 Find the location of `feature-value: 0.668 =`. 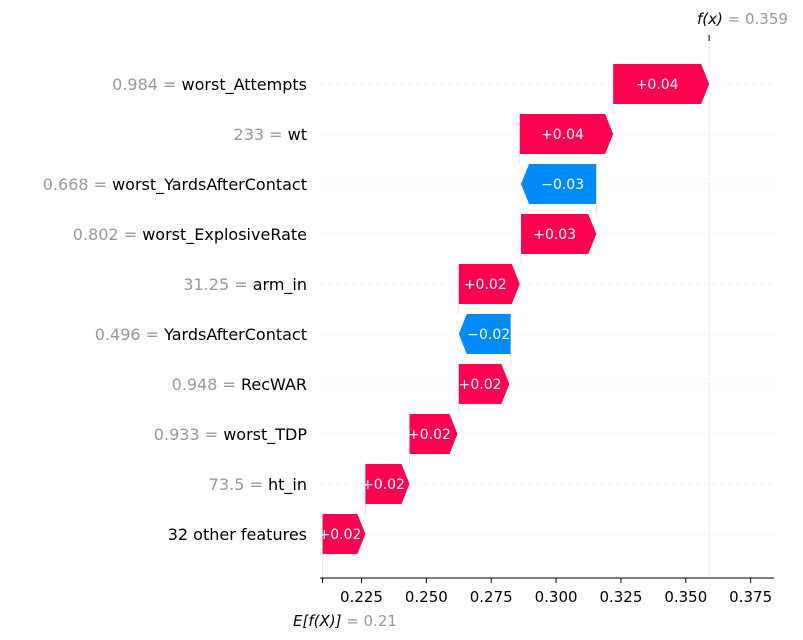

feature-value: 0.668 = is located at coordinates (77, 184).